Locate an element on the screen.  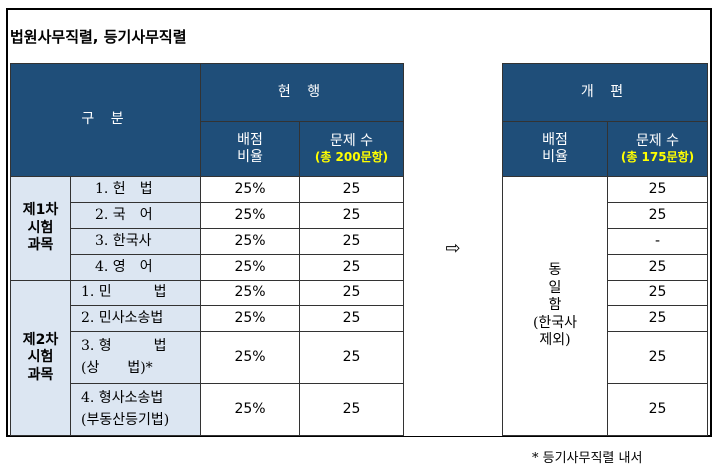
subject-cell: 3. 한국사 is located at coordinates (135, 241).